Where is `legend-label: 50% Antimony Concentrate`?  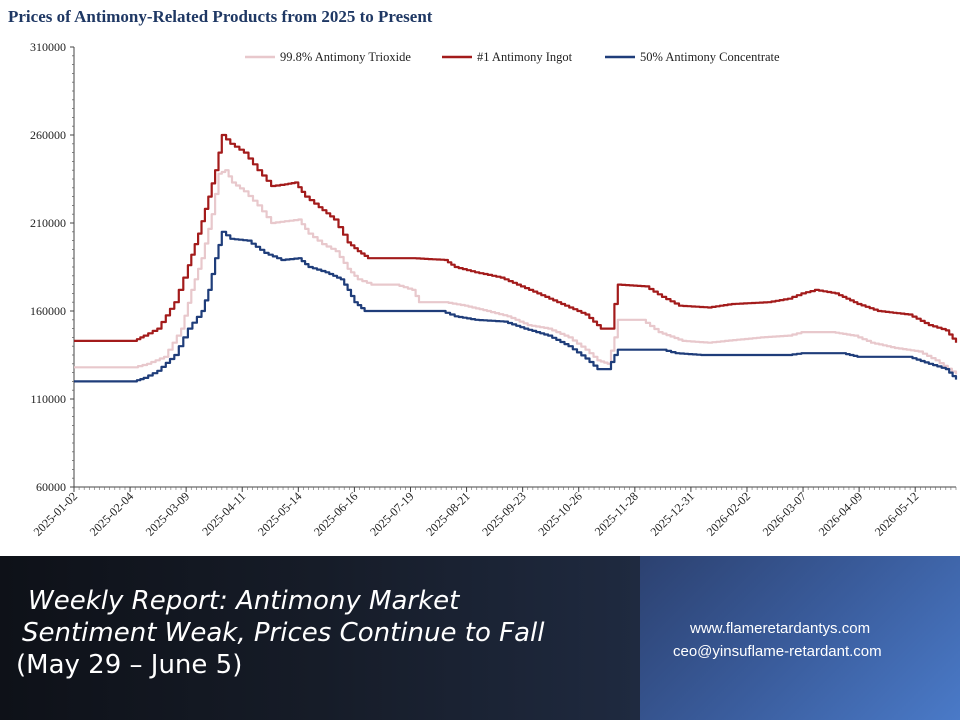 legend-label: 50% Antimony Concentrate is located at coordinates (710, 57).